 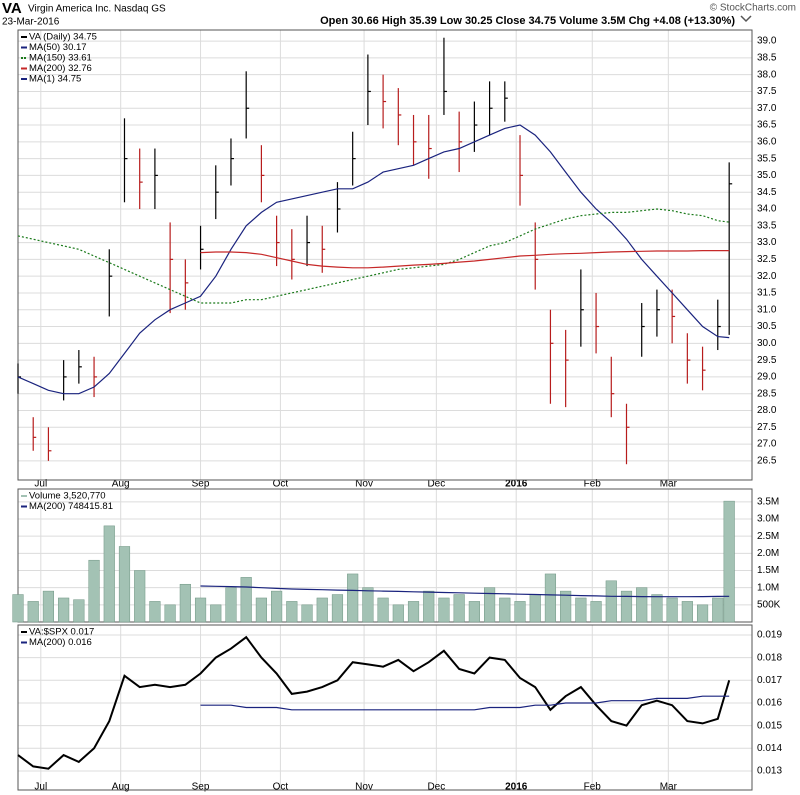 What do you see at coordinates (767, 209) in the screenshot?
I see `y-tick-label: 34.0` at bounding box center [767, 209].